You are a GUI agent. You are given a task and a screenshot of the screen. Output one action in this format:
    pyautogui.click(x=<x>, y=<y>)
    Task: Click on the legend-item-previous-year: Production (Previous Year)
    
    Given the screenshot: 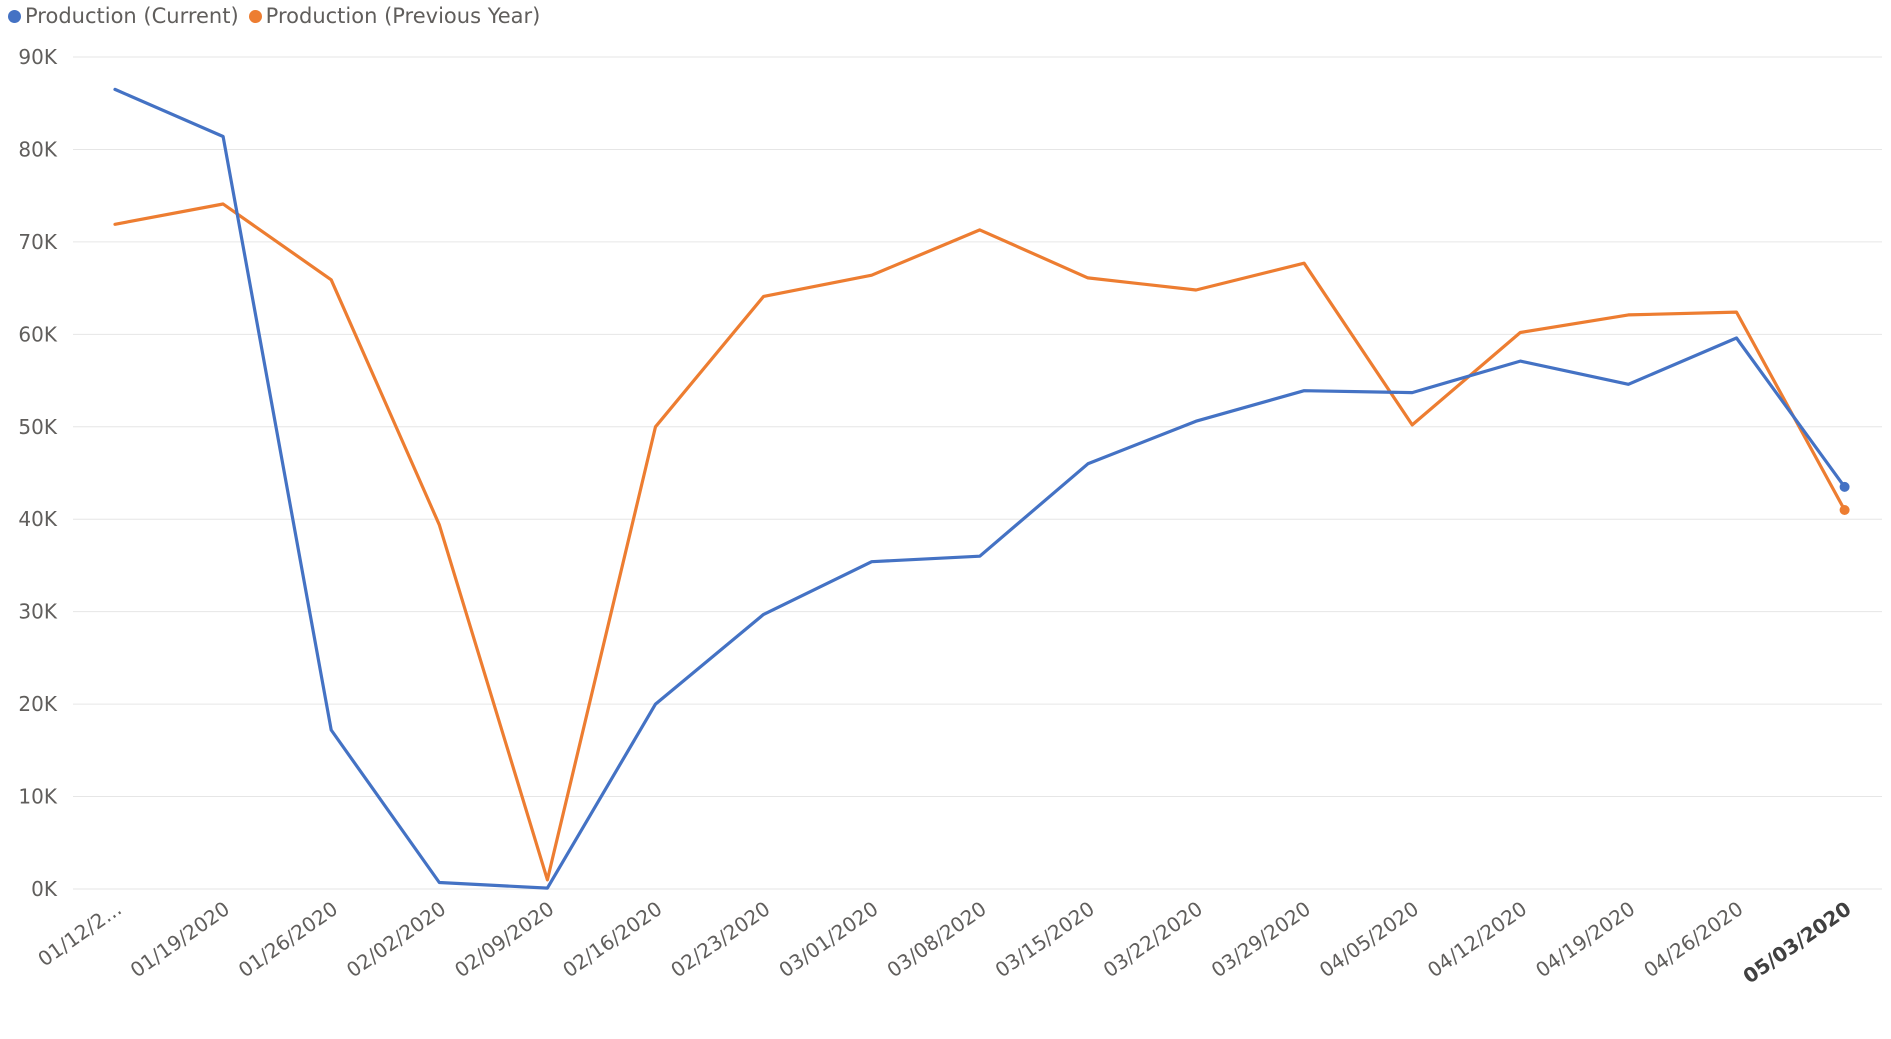 What is the action you would take?
    pyautogui.click(x=394, y=16)
    